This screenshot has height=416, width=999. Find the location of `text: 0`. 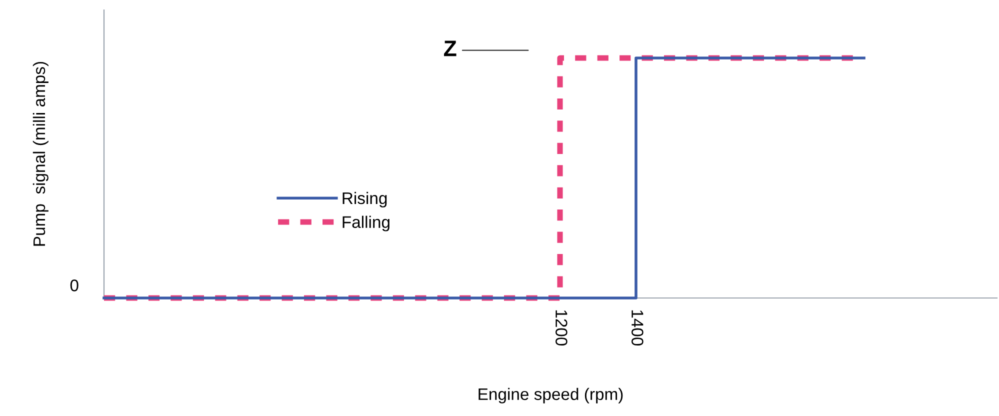

text: 0 is located at coordinates (74, 286).